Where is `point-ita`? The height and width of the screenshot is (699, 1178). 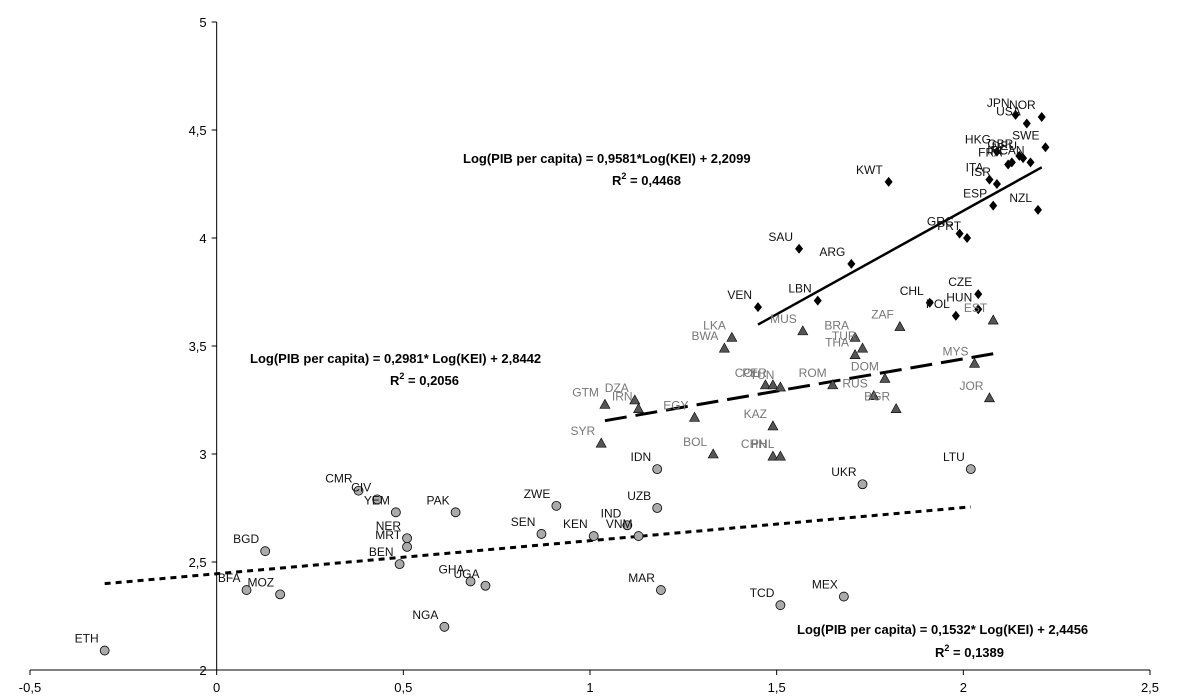 point-ita is located at coordinates (989, 179).